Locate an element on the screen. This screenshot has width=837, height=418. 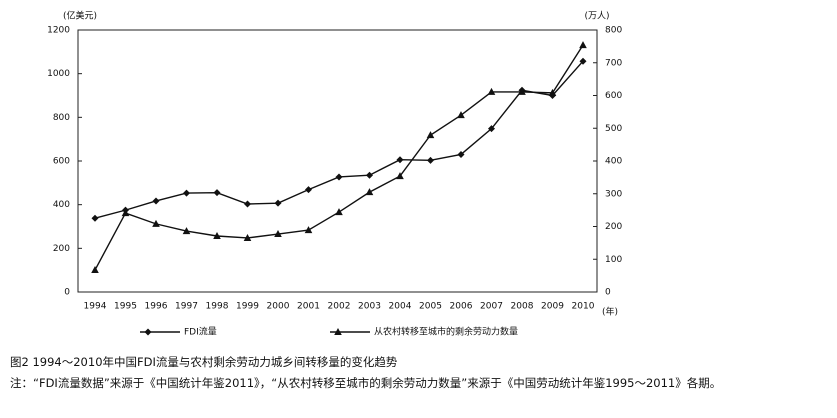
x-tick-label: 2001 is located at coordinates (308, 307).